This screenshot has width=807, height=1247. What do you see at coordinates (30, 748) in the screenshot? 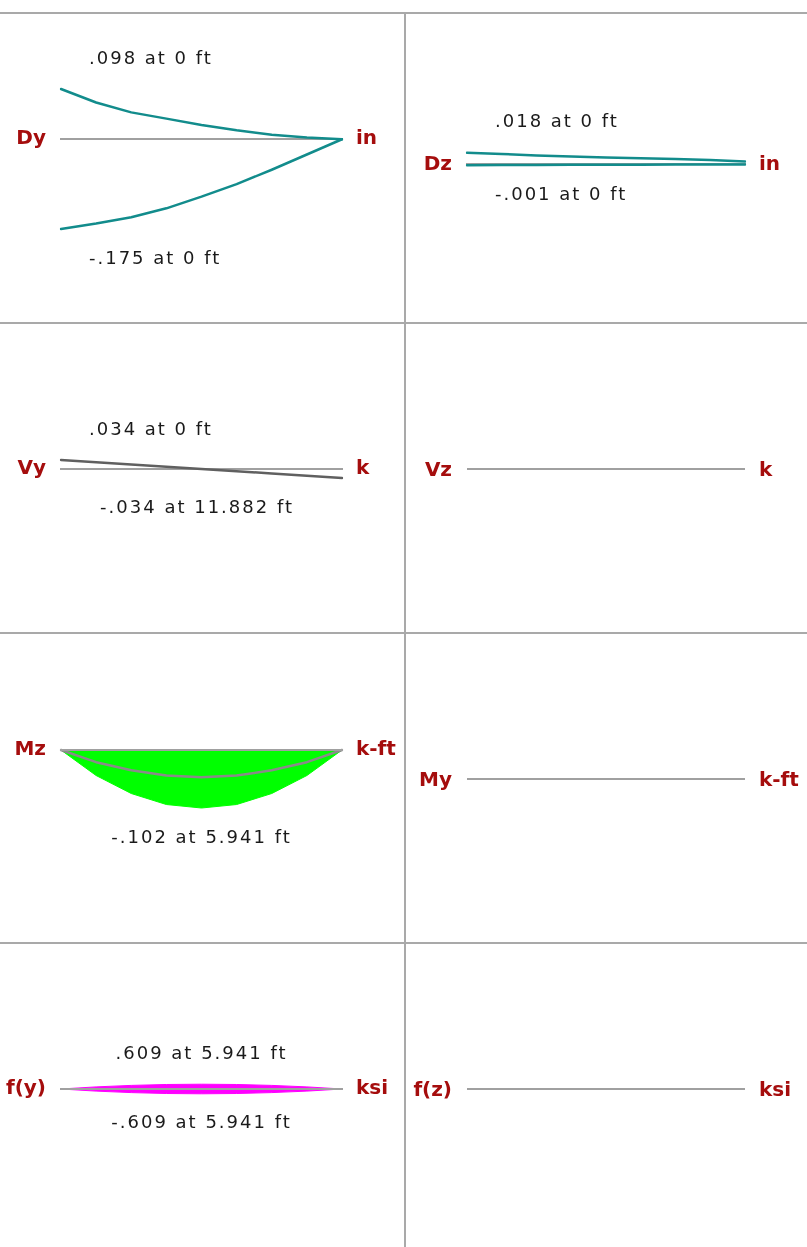
I see `y-axis-title: Mz` at bounding box center [30, 748].